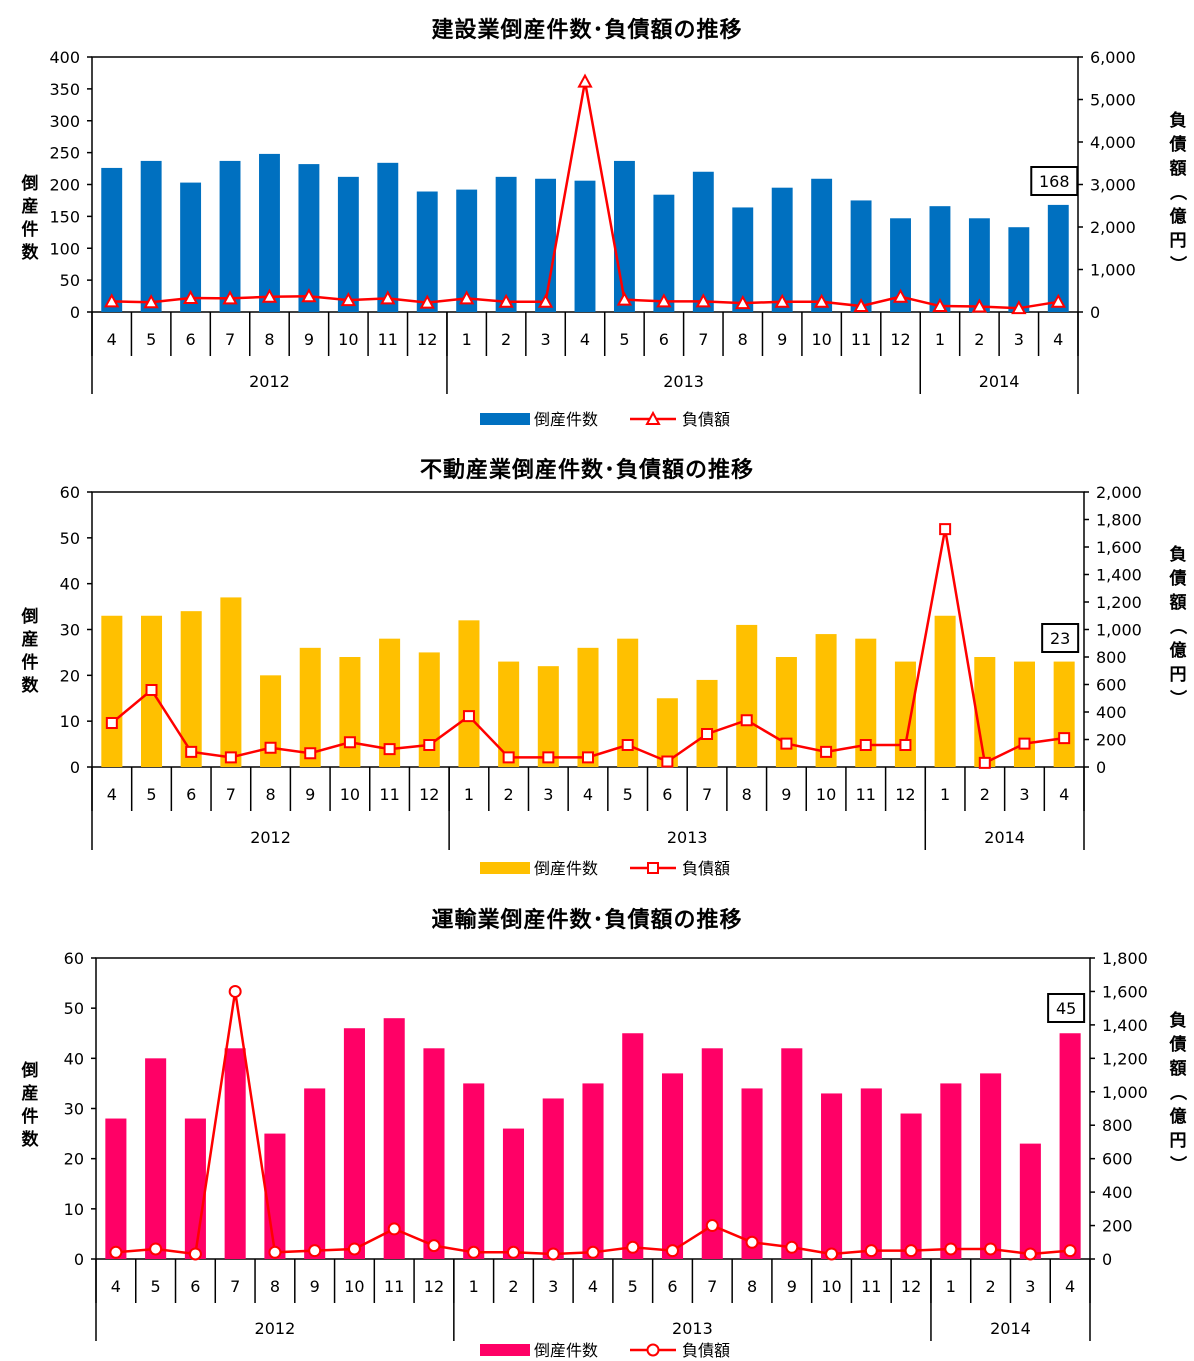 The image size is (1194, 1361). Describe the element at coordinates (75, 767) in the screenshot. I see `y-tick-label: 0` at that location.